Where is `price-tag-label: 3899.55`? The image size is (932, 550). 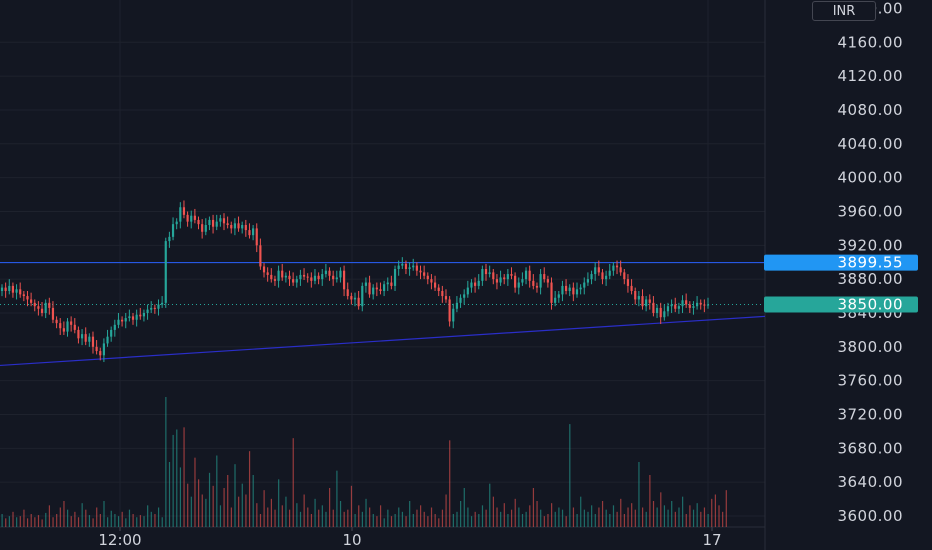 price-tag-label: 3899.55 is located at coordinates (870, 263).